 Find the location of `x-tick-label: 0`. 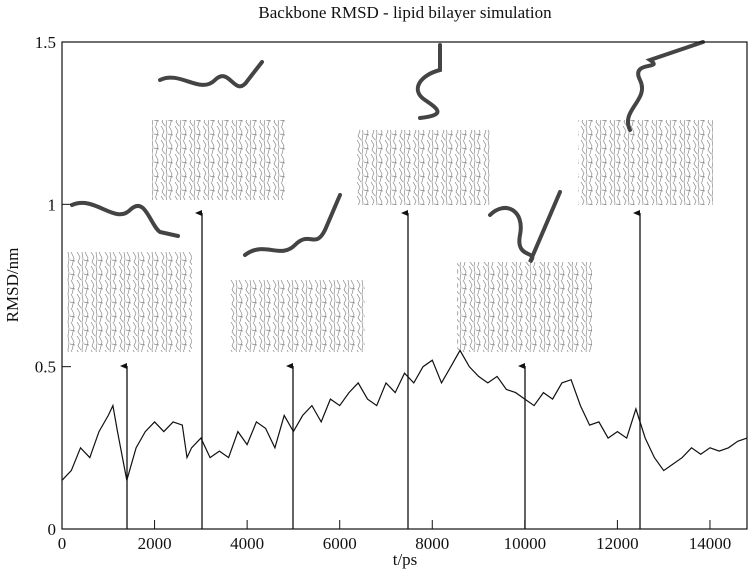

x-tick-label: 0 is located at coordinates (62, 543).